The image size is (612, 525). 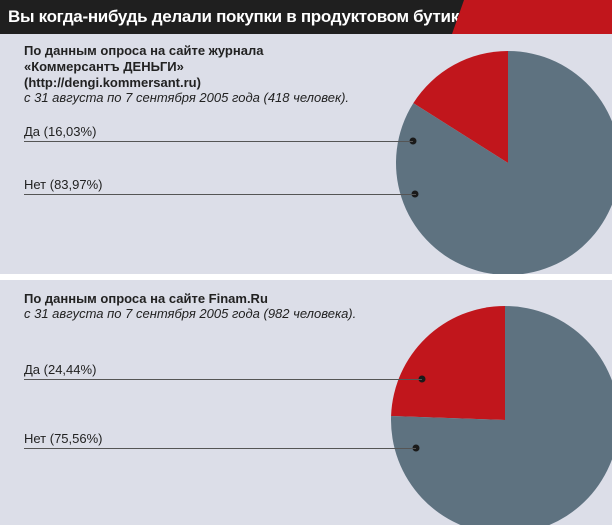 I want to click on source-line: По данным опроса на сайте журнала, so click(x=144, y=50).